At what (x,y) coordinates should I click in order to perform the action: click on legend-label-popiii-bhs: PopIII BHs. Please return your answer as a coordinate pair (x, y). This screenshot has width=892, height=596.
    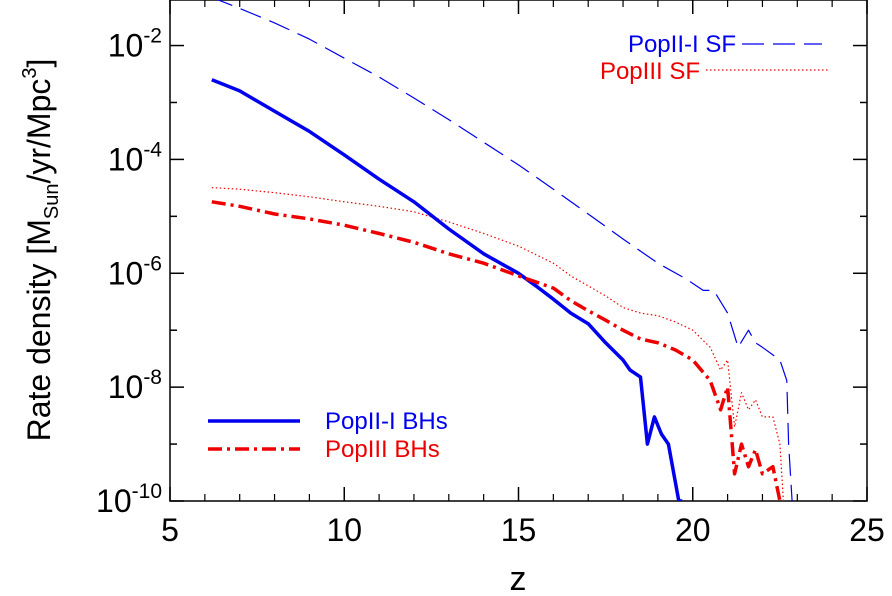
    Looking at the image, I should click on (382, 449).